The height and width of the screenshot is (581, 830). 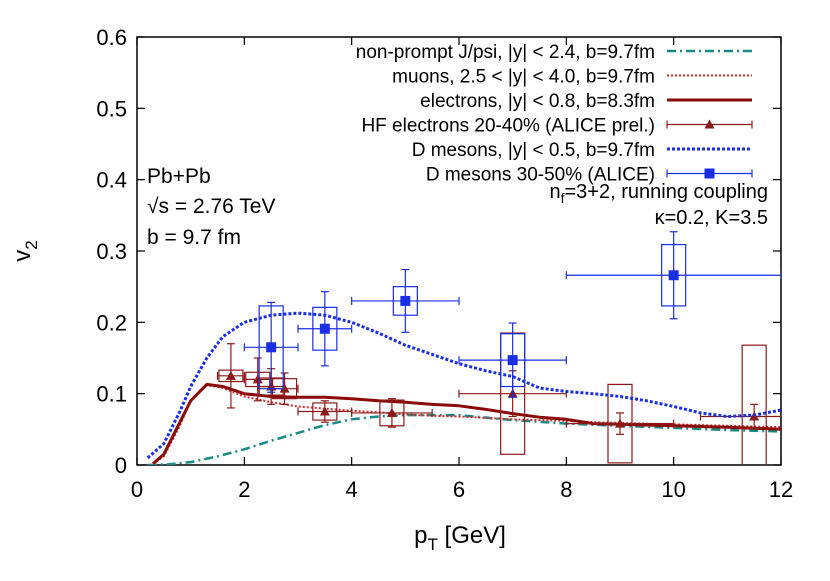 What do you see at coordinates (111, 37) in the screenshot?
I see `y-tick-label: 0.6` at bounding box center [111, 37].